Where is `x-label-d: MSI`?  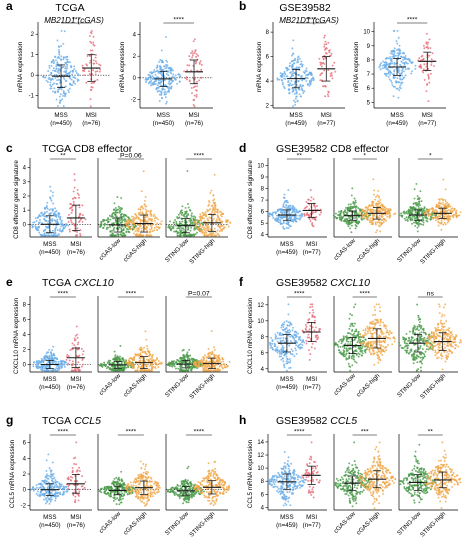
x-label-d: MSI is located at coordinates (311, 244).